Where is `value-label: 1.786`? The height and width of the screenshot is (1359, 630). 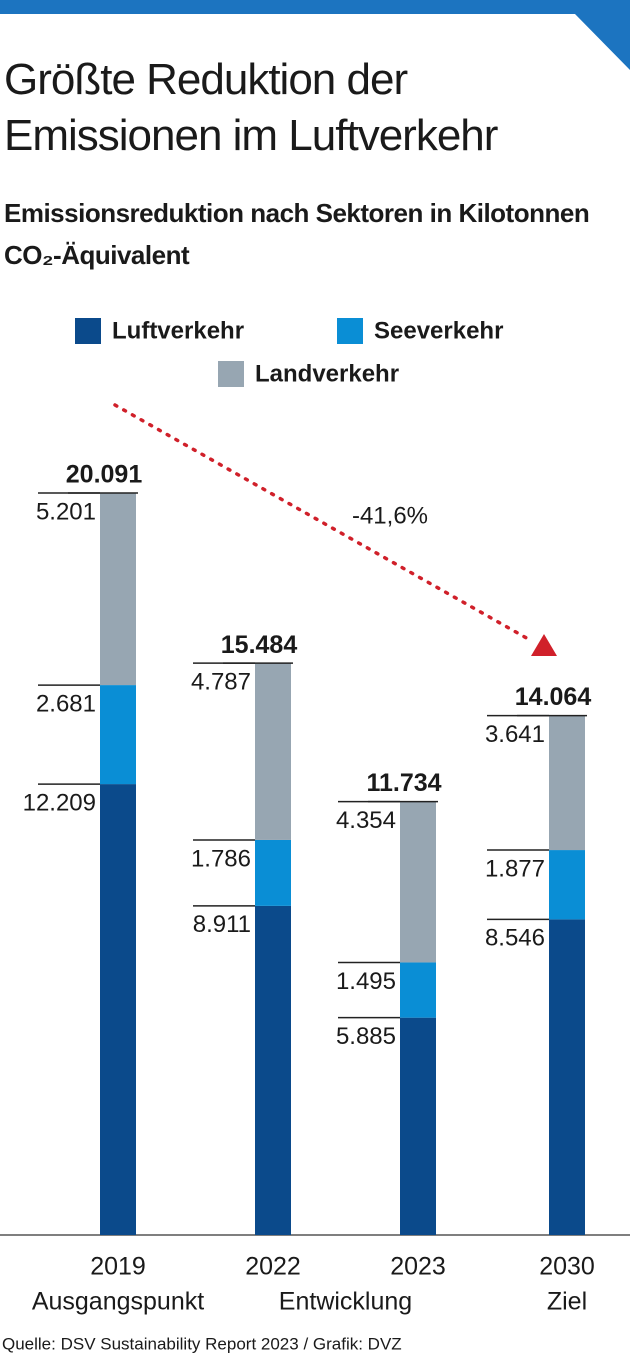
value-label: 1.786 is located at coordinates (221, 858).